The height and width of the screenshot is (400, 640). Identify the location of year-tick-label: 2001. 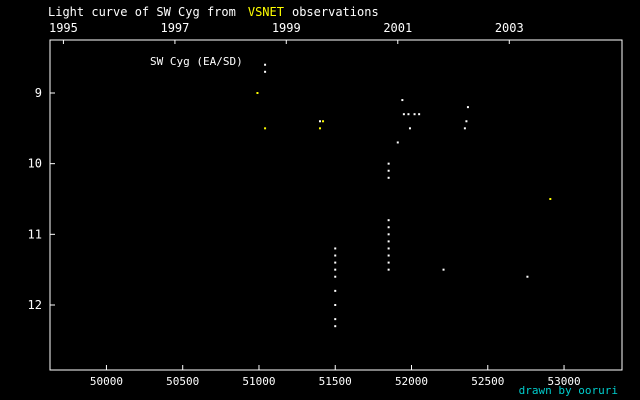
(397, 28).